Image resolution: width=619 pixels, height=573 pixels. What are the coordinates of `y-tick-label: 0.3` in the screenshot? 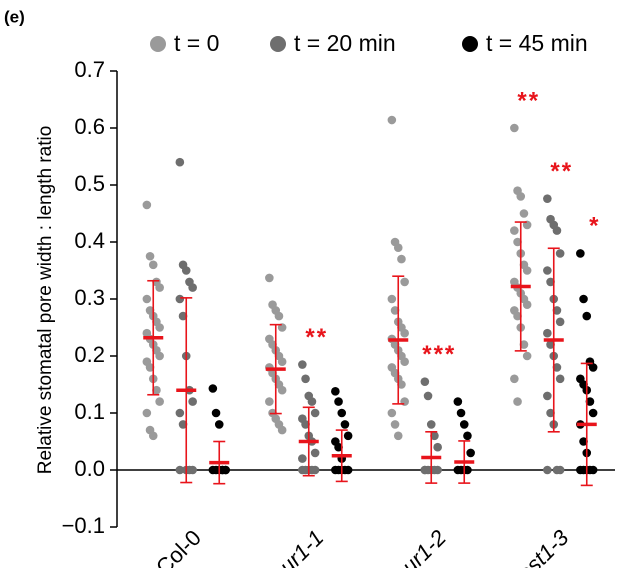 It's located at (89, 297).